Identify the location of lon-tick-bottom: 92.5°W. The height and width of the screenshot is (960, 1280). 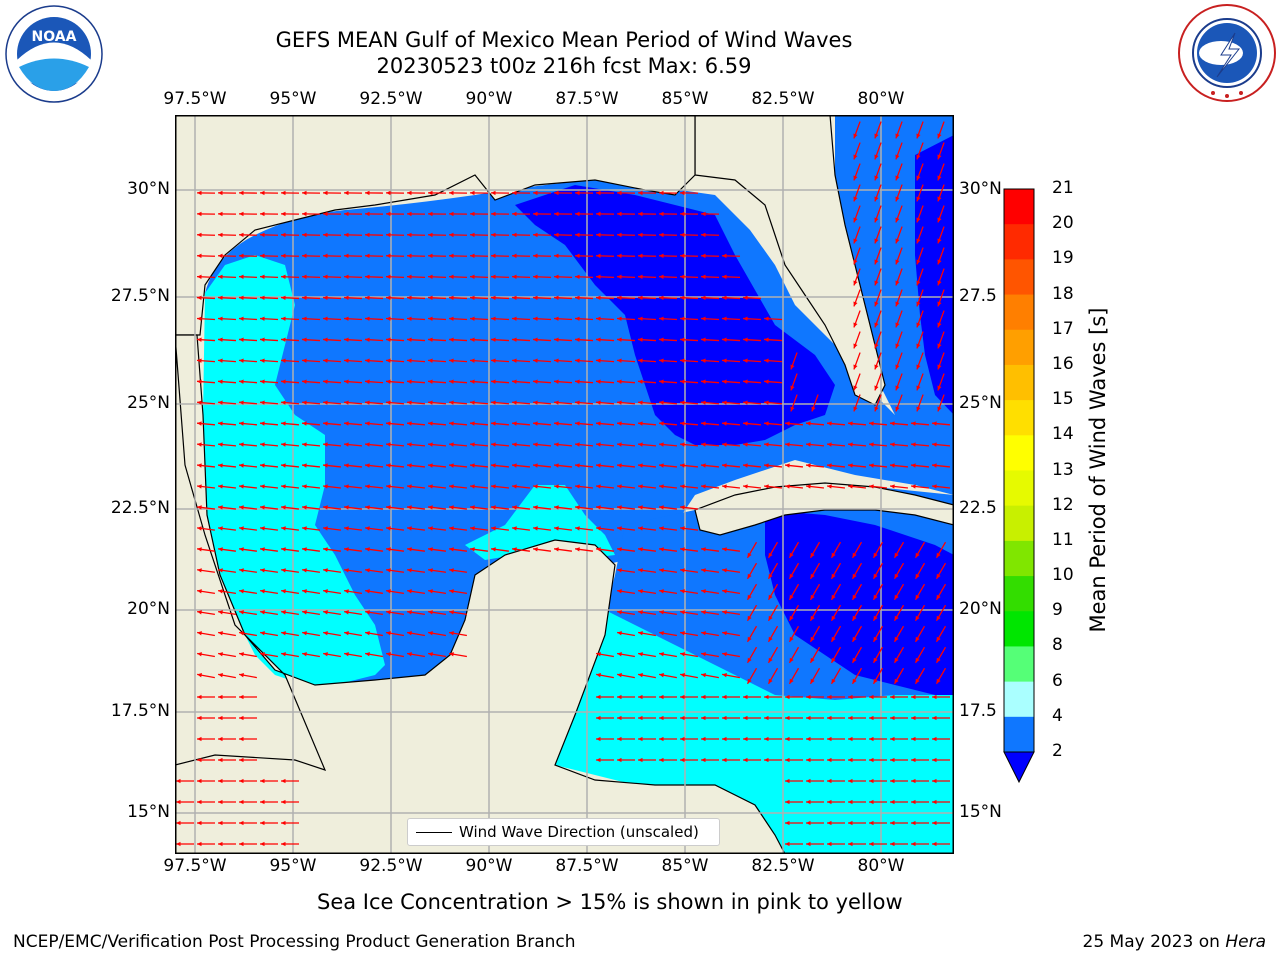
(391, 866).